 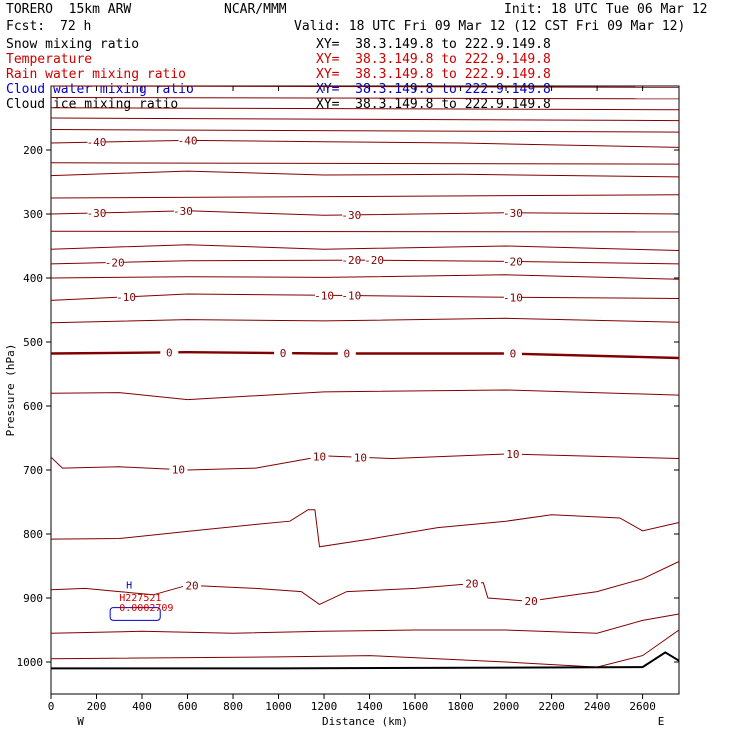 I want to click on legend-rain-xy: XY= 38.3.149.8 to 222.9.149.8, so click(x=433, y=74).